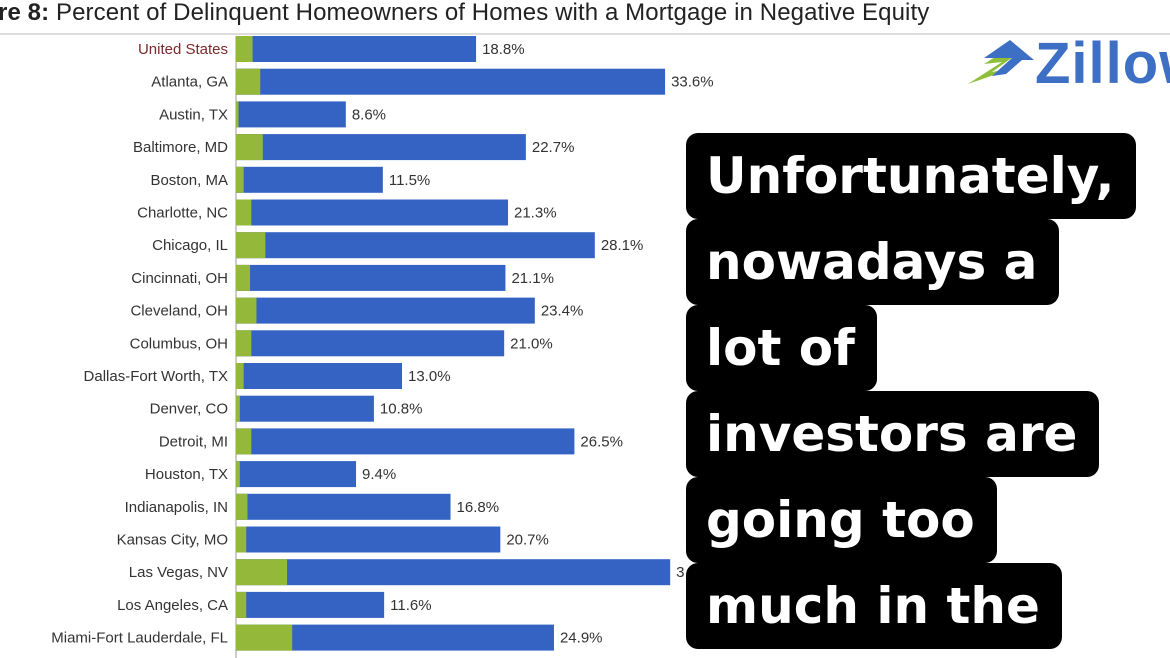  I want to click on data-label: 26.5%, so click(601, 441).